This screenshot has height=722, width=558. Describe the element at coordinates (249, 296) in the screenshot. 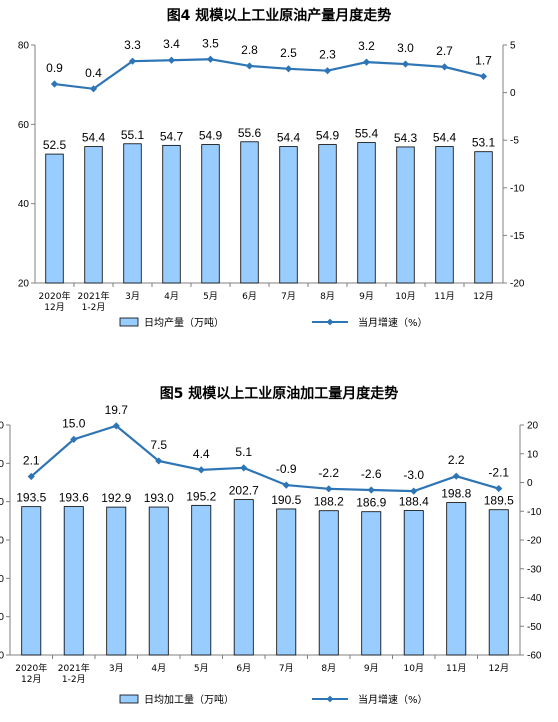

I see `category-label: 6月` at that location.